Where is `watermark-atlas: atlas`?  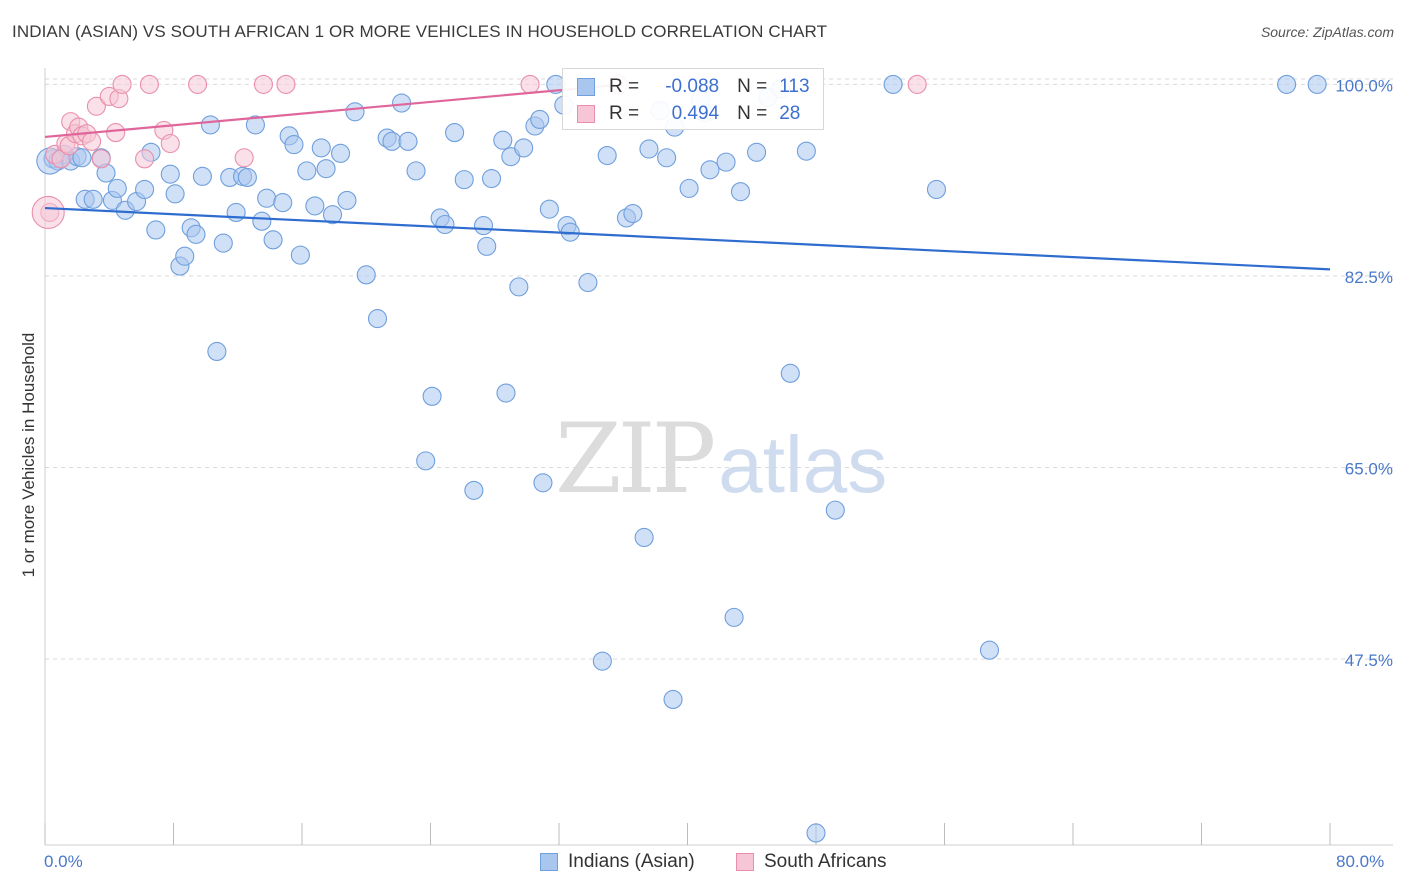
watermark-atlas: atlas is located at coordinates (803, 464).